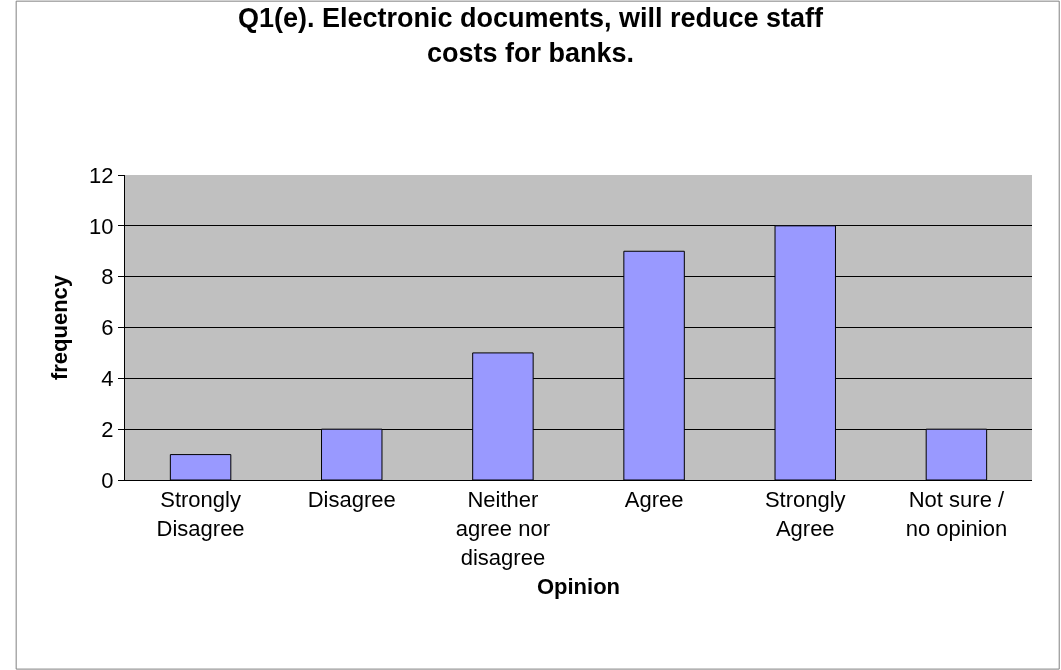  What do you see at coordinates (107, 429) in the screenshot?
I see `y-tick-label: 2` at bounding box center [107, 429].